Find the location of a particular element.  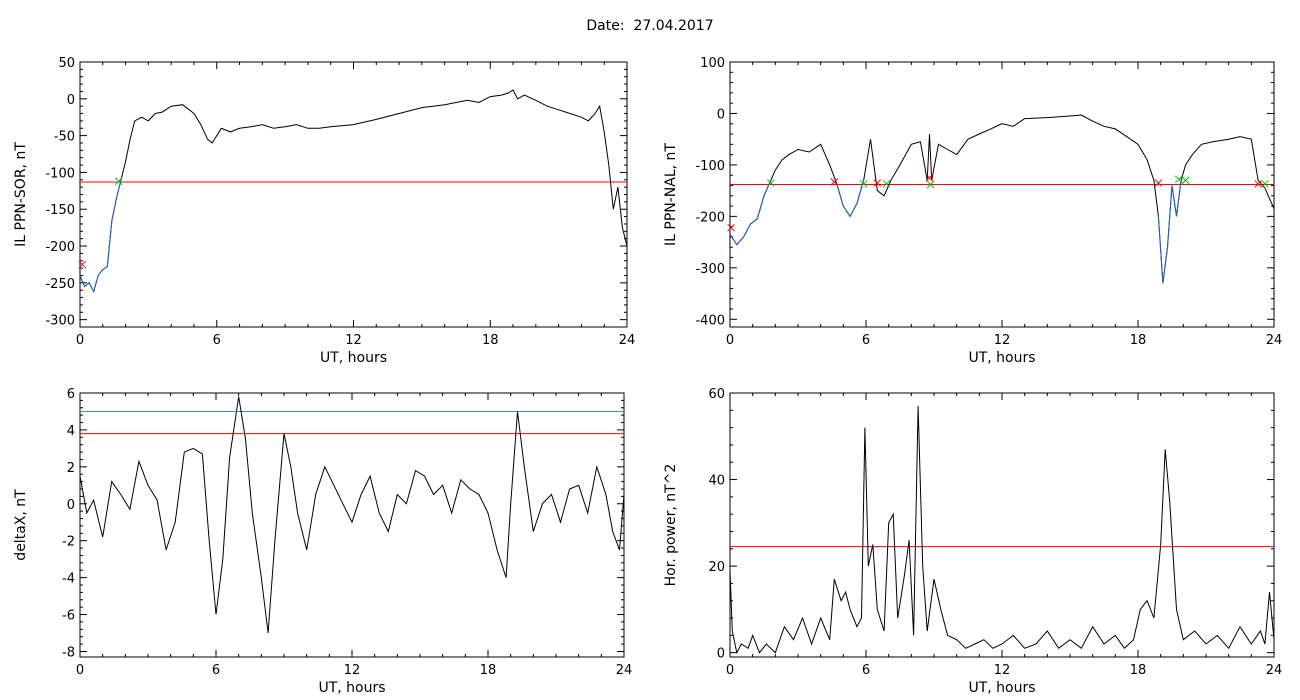

figure-title: Date: 27.04.2017 is located at coordinates (650, 26).